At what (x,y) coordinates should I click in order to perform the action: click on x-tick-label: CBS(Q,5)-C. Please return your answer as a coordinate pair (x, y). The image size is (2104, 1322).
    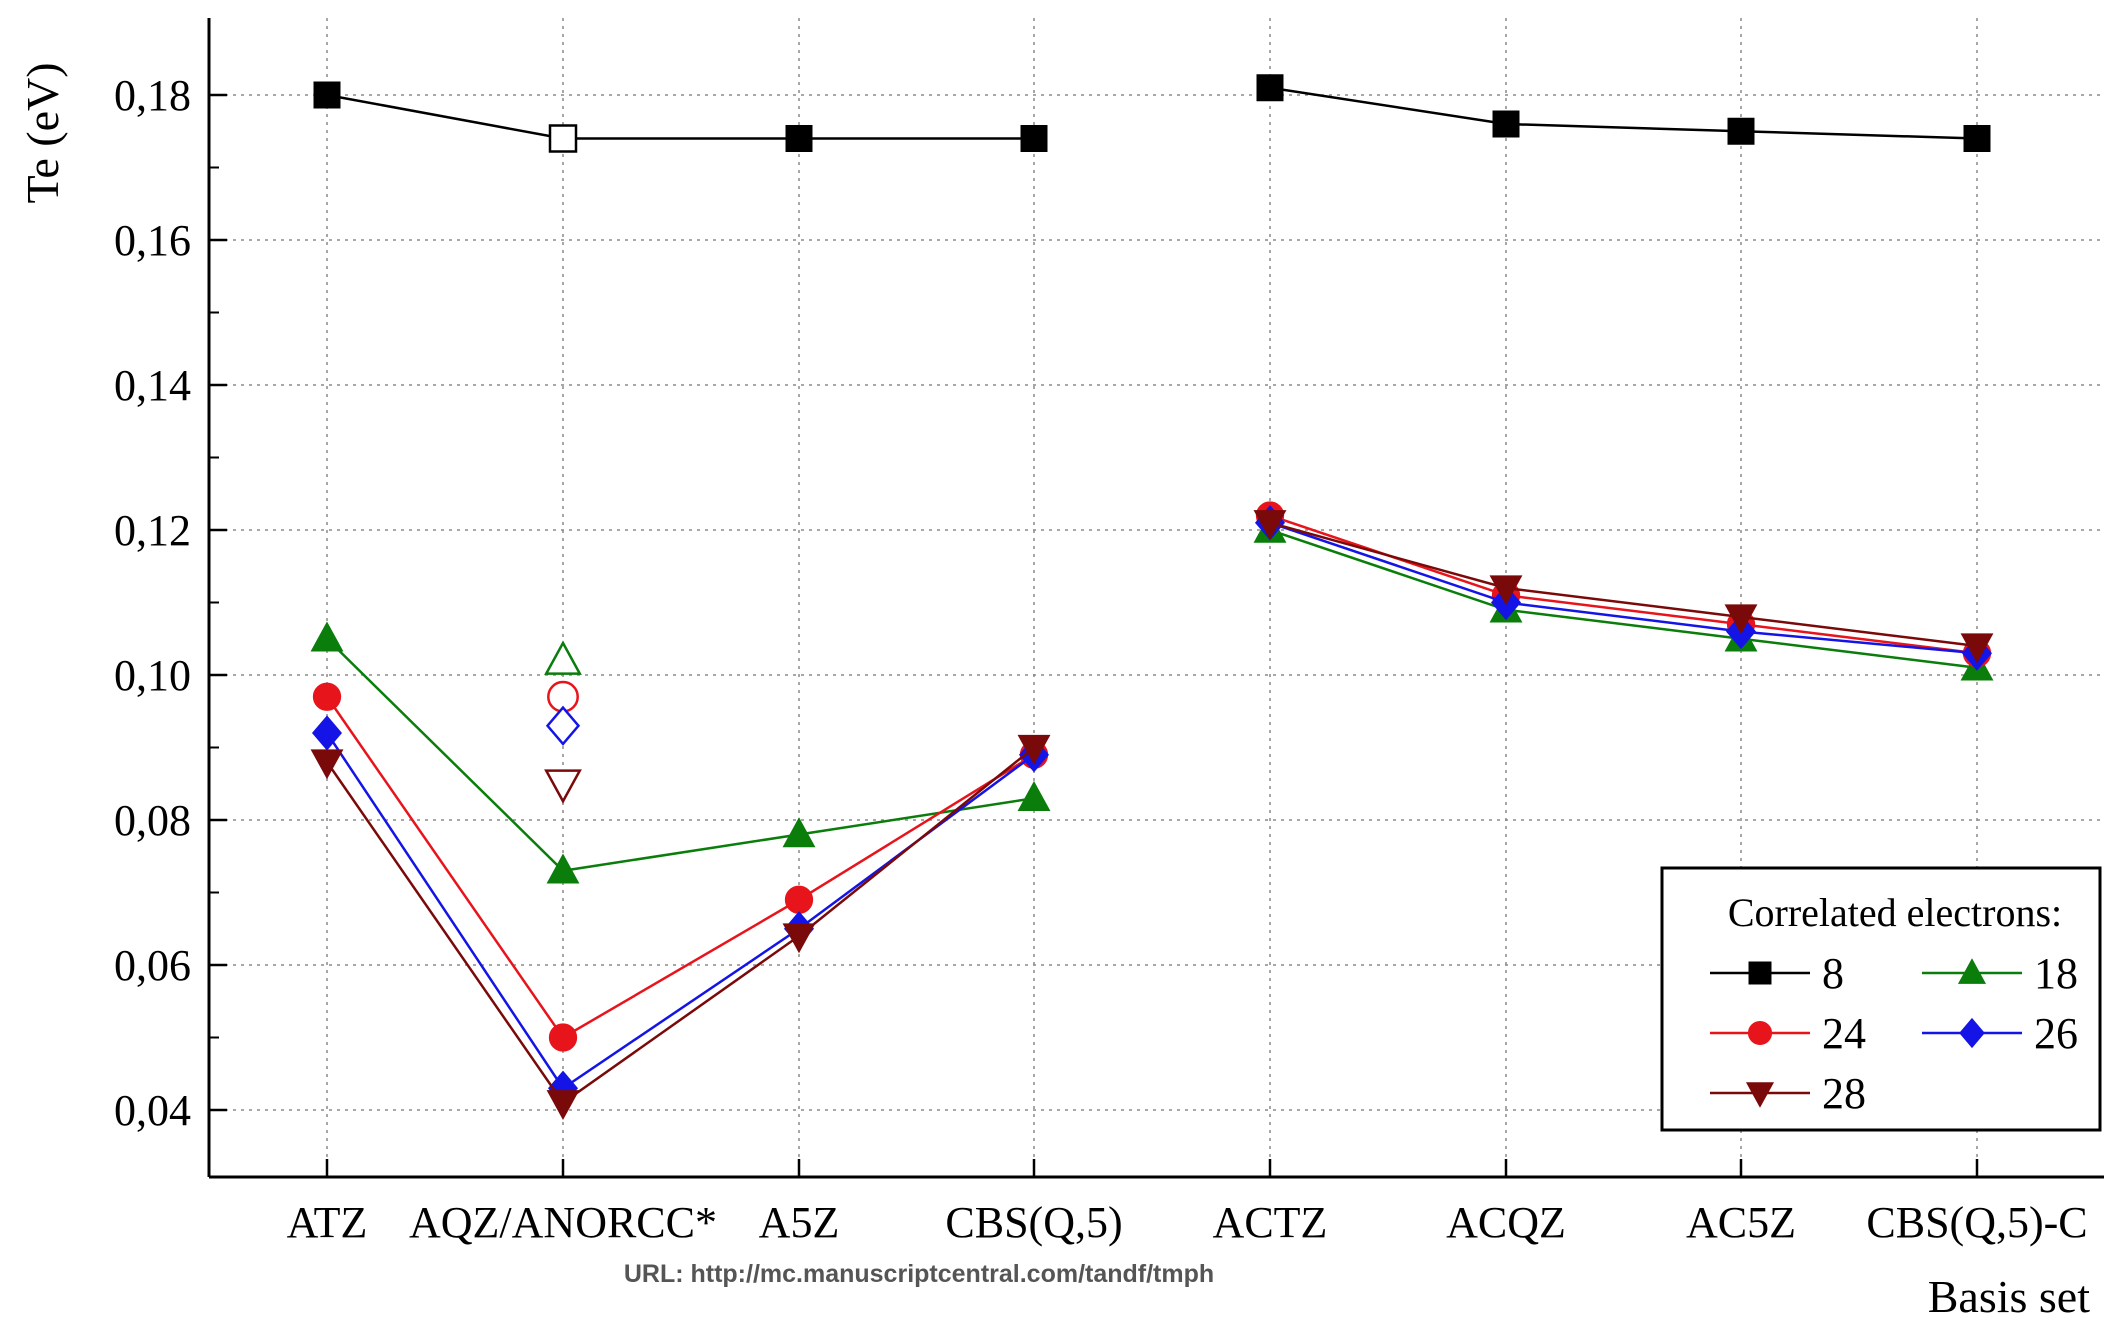
    Looking at the image, I should click on (1976, 1222).